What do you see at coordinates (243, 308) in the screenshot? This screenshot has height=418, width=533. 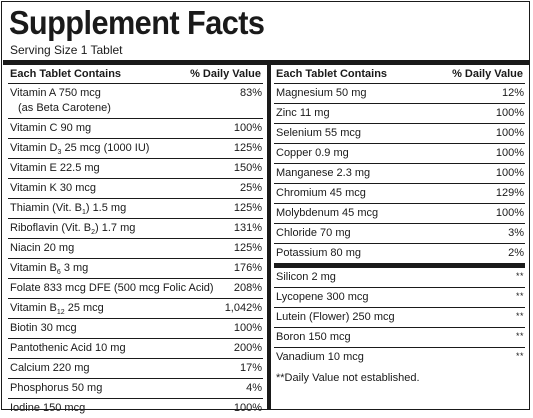 I see `daily-value: 1,042%` at bounding box center [243, 308].